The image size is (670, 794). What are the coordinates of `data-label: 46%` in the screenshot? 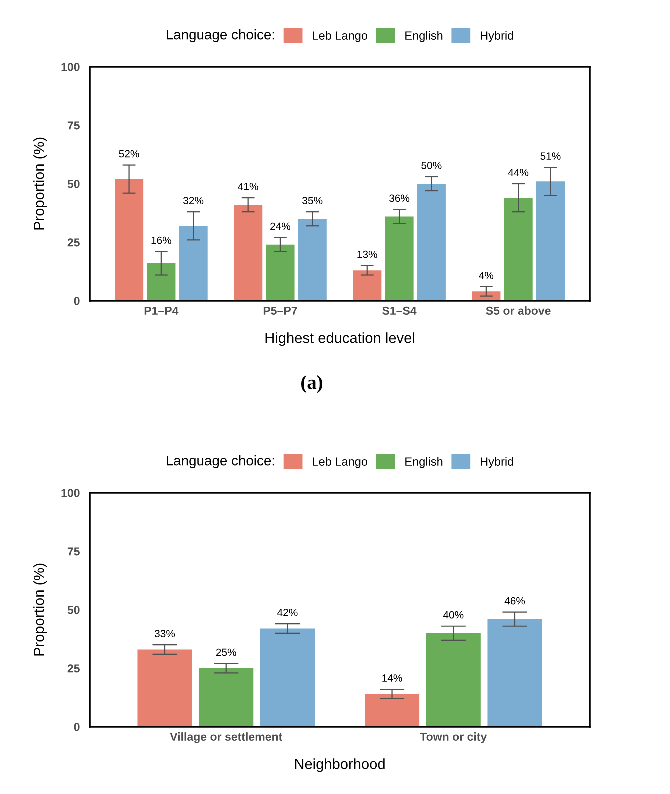 It's located at (515, 601).